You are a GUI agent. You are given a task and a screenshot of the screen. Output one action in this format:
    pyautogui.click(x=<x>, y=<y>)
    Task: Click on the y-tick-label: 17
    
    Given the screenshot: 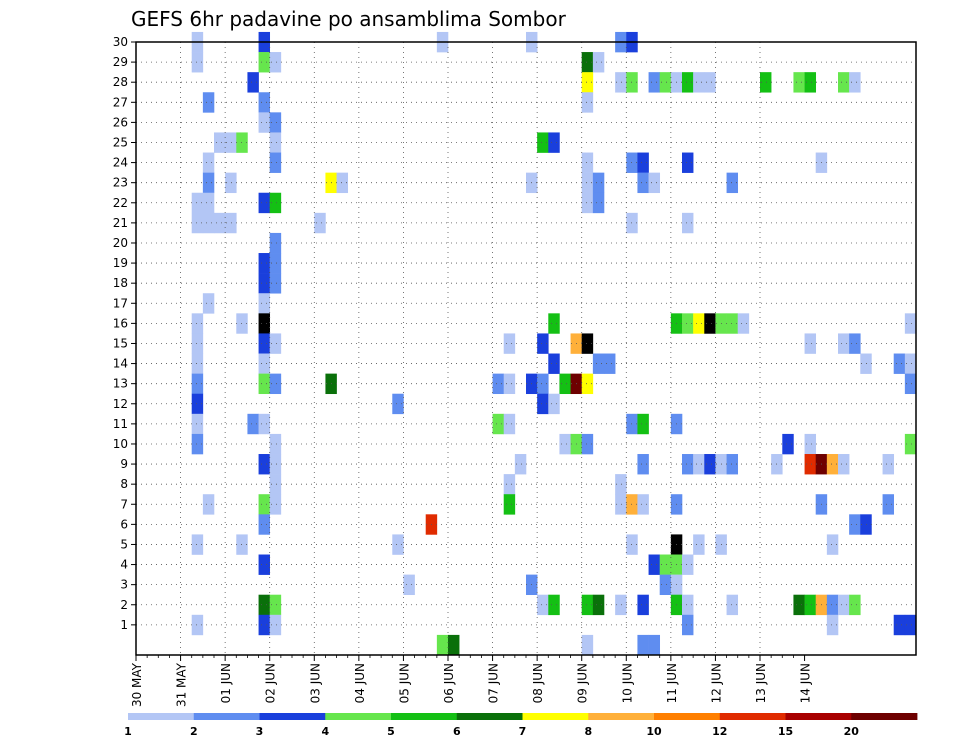 What is the action you would take?
    pyautogui.click(x=120, y=303)
    